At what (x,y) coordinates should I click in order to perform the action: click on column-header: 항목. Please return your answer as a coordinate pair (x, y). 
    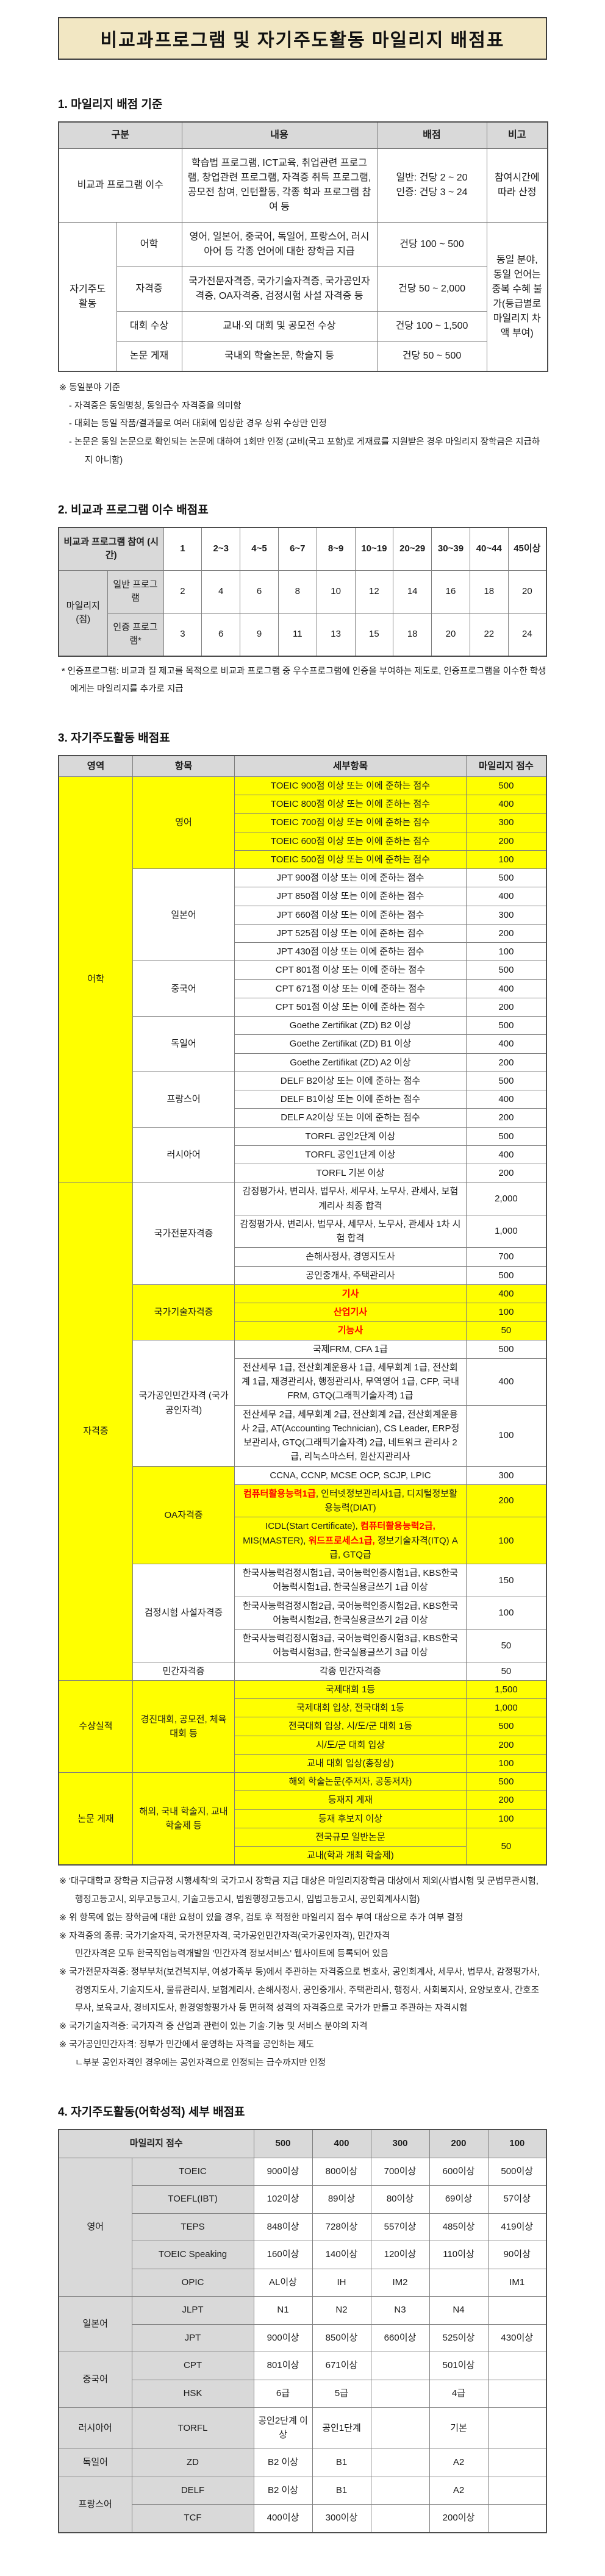
    Looking at the image, I should click on (183, 766).